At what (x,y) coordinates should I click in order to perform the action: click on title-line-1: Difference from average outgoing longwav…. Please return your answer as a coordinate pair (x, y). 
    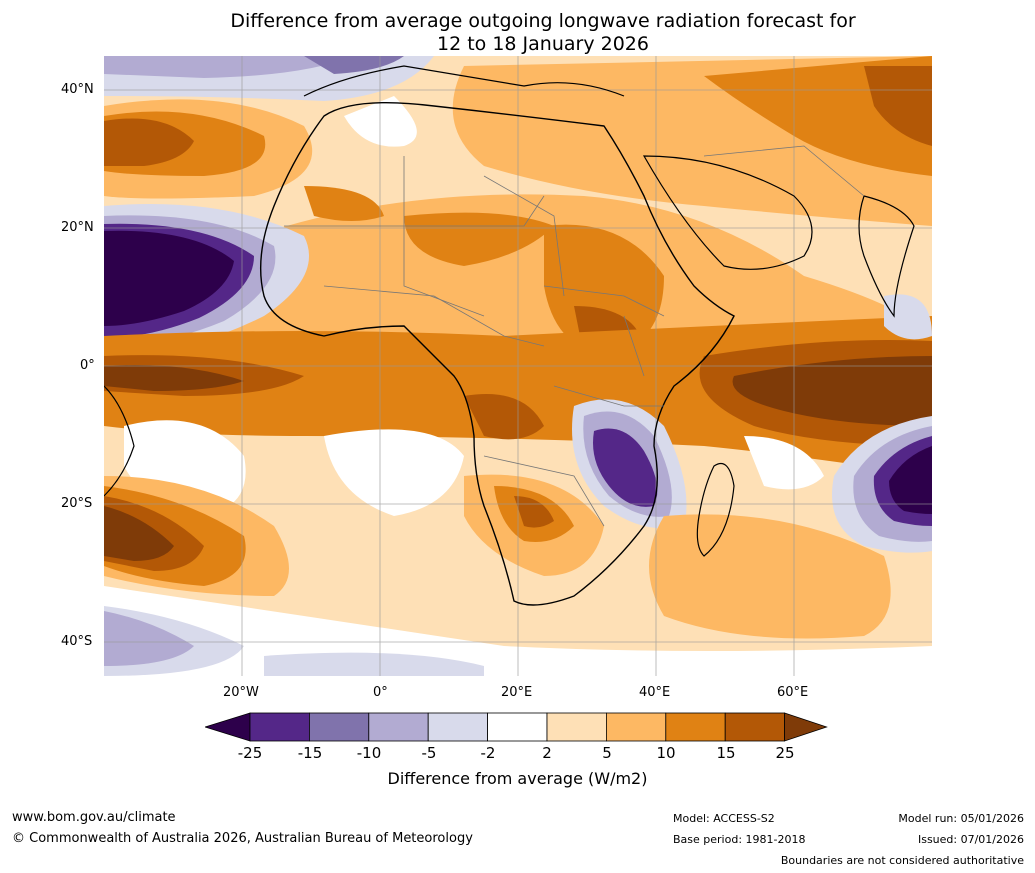
    Looking at the image, I should click on (543, 21).